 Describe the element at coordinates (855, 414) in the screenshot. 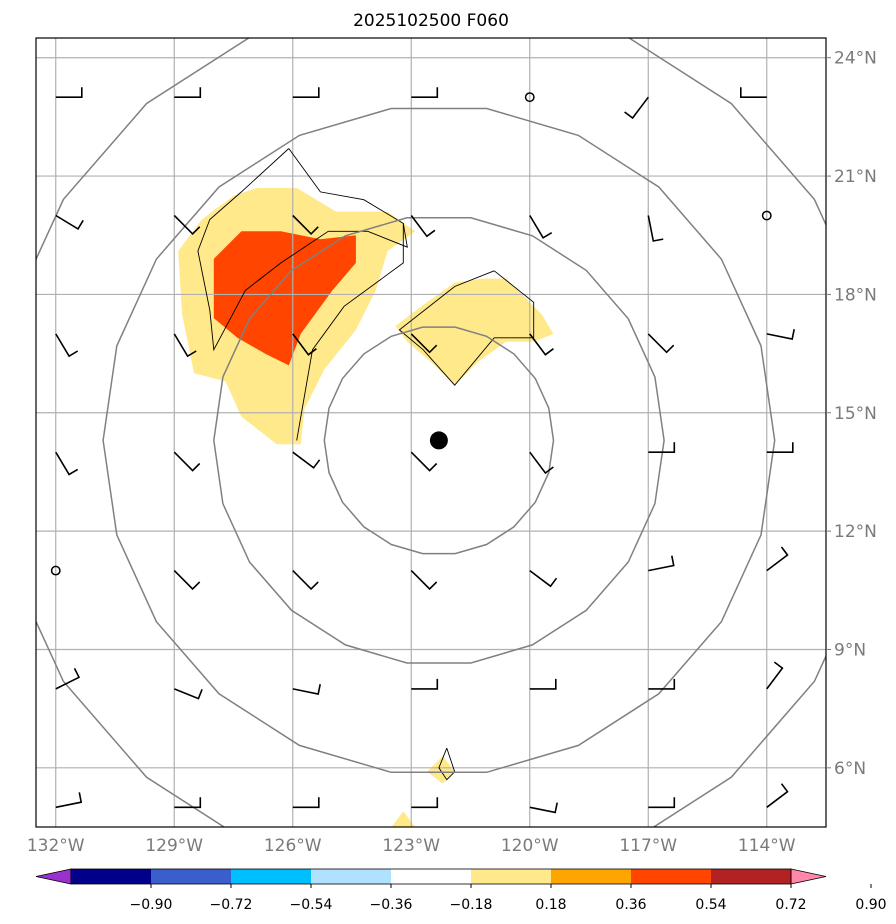

I see `lat-tick-label: 15°N` at that location.